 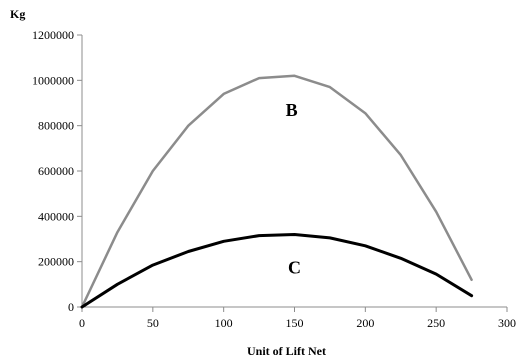 What do you see at coordinates (56, 216) in the screenshot?
I see `y-tick-label: 400000` at bounding box center [56, 216].